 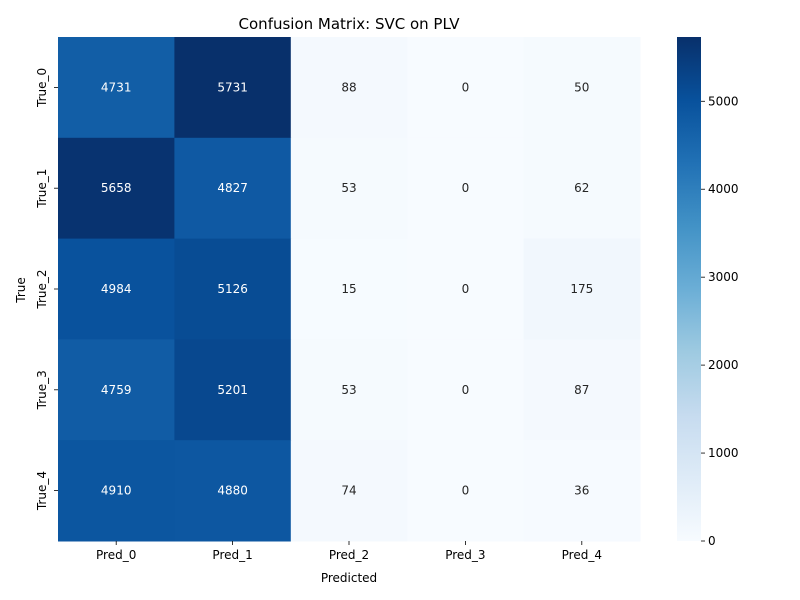 I want to click on chart-title: Confusion Matrix: SVC on PLV, so click(x=350, y=24).